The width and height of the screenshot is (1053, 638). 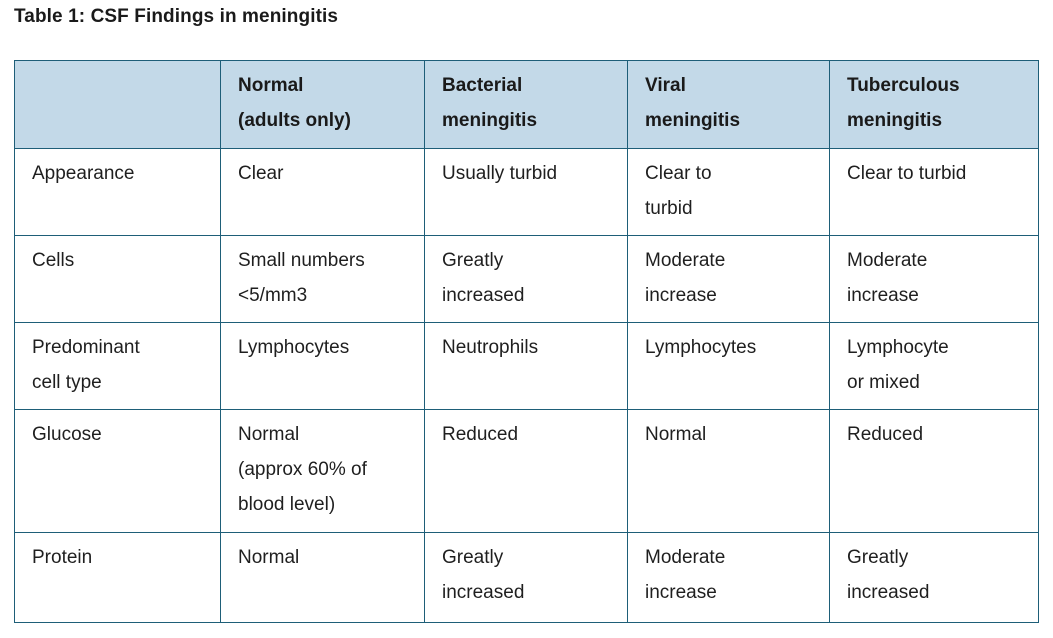 I want to click on header-cell-bacterial: Bacterial meningitis, so click(x=526, y=104).